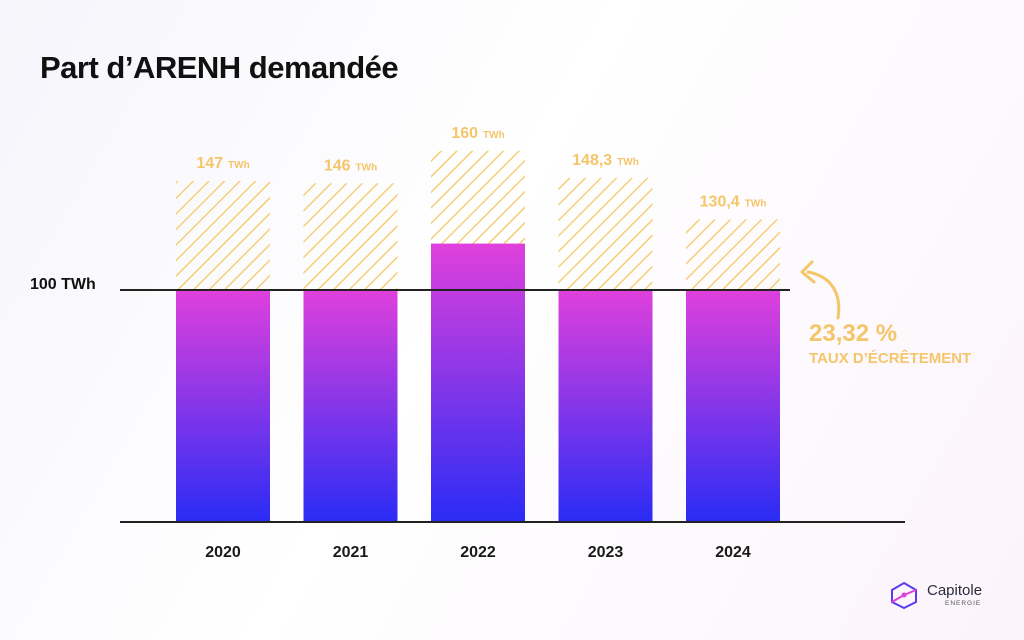  What do you see at coordinates (733, 201) in the screenshot?
I see `value-label-2024: 130,4 TWh` at bounding box center [733, 201].